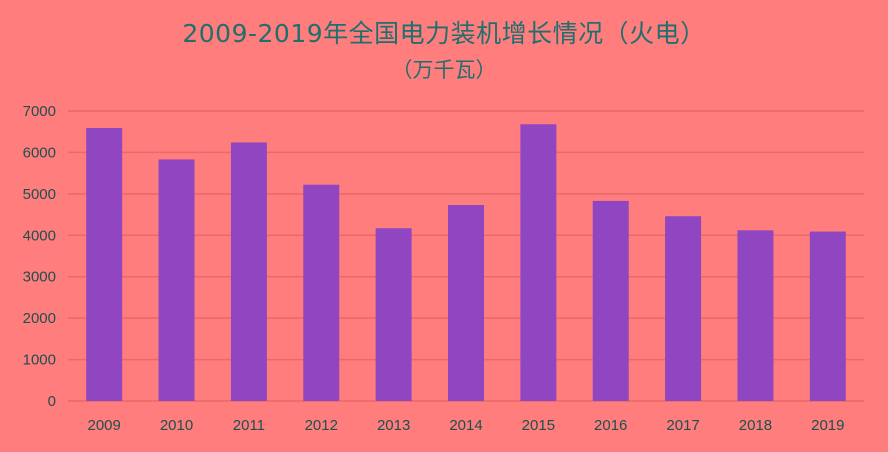 This screenshot has width=888, height=452. Describe the element at coordinates (393, 314) in the screenshot. I see `bar-2013` at that location.